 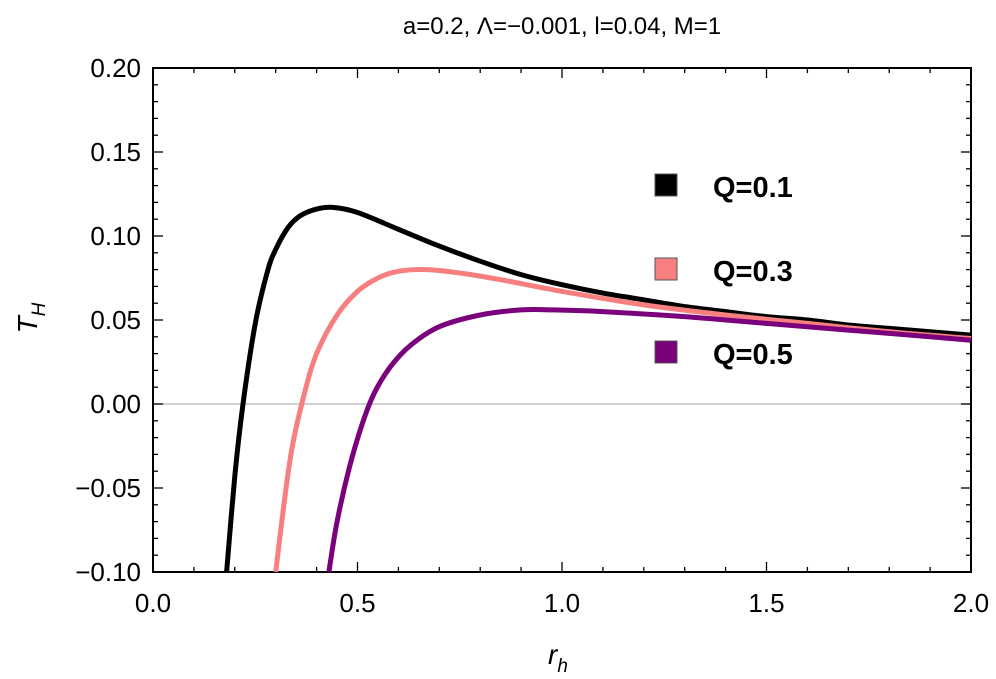 What do you see at coordinates (115, 404) in the screenshot?
I see `y-tick-label: 0.00` at bounding box center [115, 404].